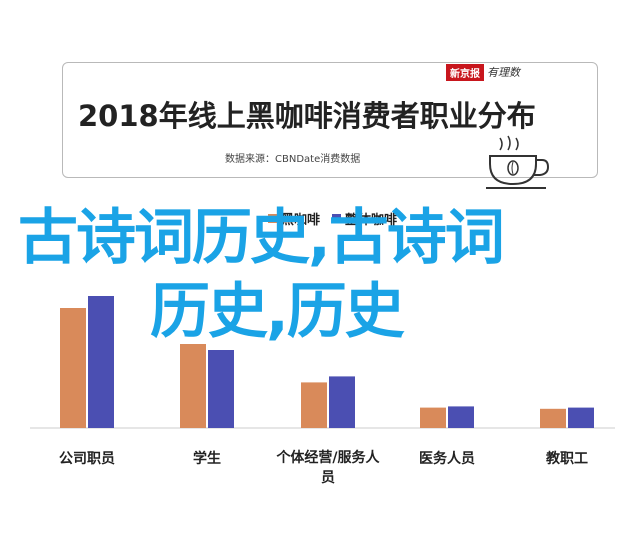 The height and width of the screenshot is (535, 640). Describe the element at coordinates (261, 238) in the screenshot. I see `overlay-text-line1: 古诗词历史,古诗词` at that location.